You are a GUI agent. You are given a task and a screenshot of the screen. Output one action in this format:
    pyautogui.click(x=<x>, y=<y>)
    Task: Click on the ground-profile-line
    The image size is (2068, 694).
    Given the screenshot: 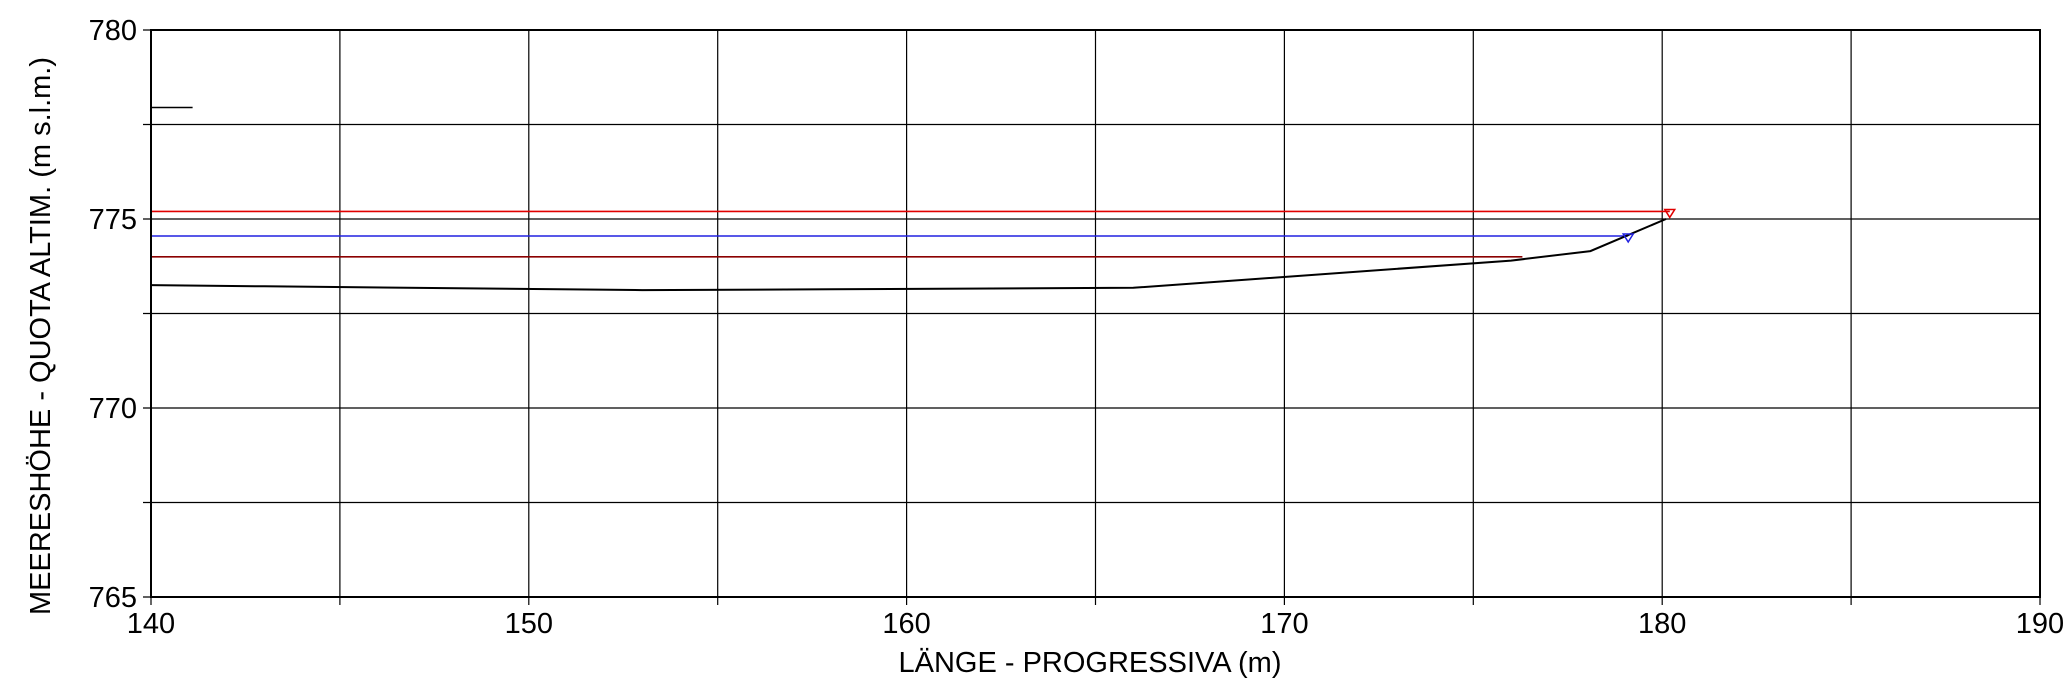 What is the action you would take?
    pyautogui.click(x=908, y=255)
    